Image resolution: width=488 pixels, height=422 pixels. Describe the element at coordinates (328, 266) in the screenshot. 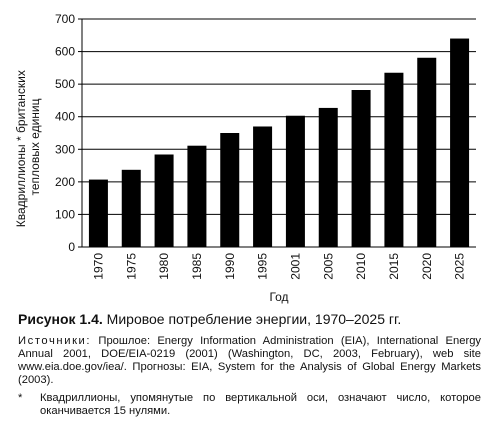

I see `x-tick-label: 2005` at that location.